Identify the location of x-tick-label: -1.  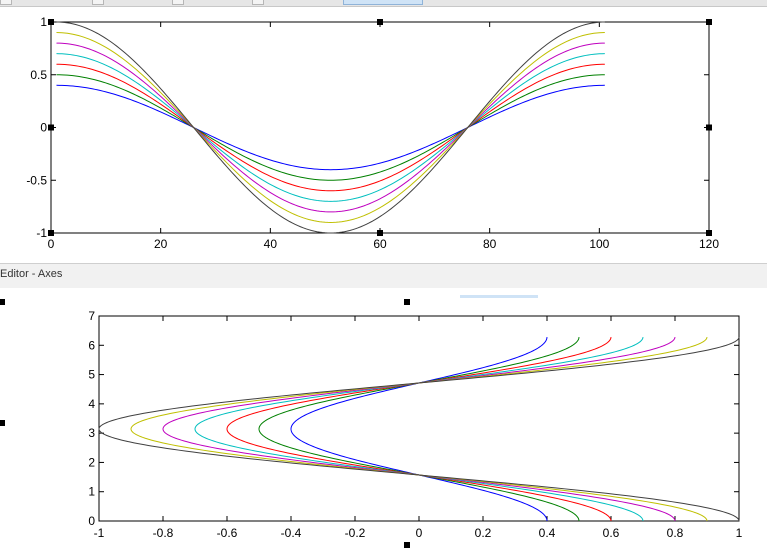
(99, 533).